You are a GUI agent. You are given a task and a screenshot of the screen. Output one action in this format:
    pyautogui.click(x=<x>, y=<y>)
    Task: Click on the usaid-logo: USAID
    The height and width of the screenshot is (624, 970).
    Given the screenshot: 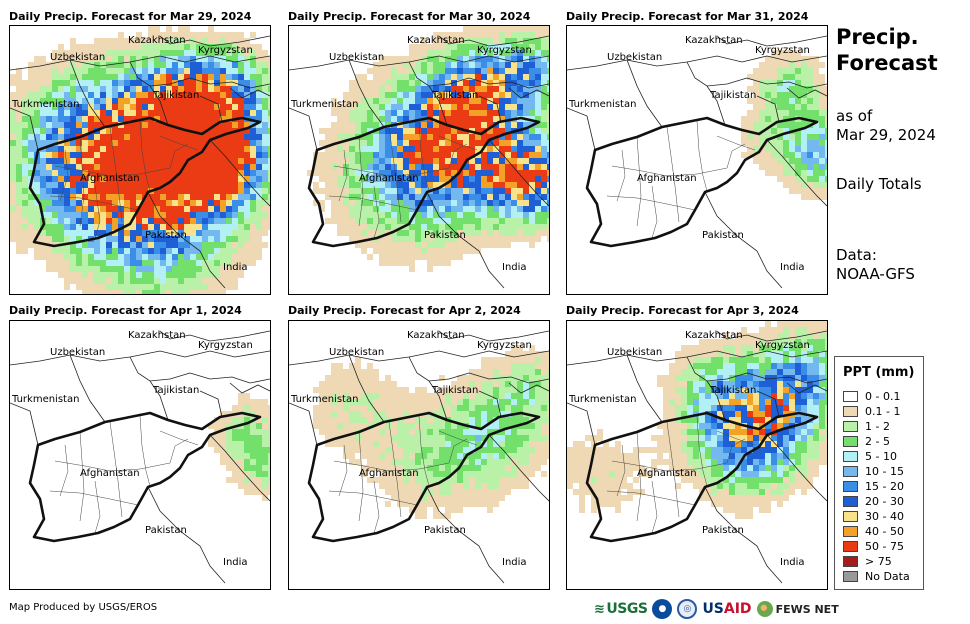 What is the action you would take?
    pyautogui.click(x=726, y=609)
    